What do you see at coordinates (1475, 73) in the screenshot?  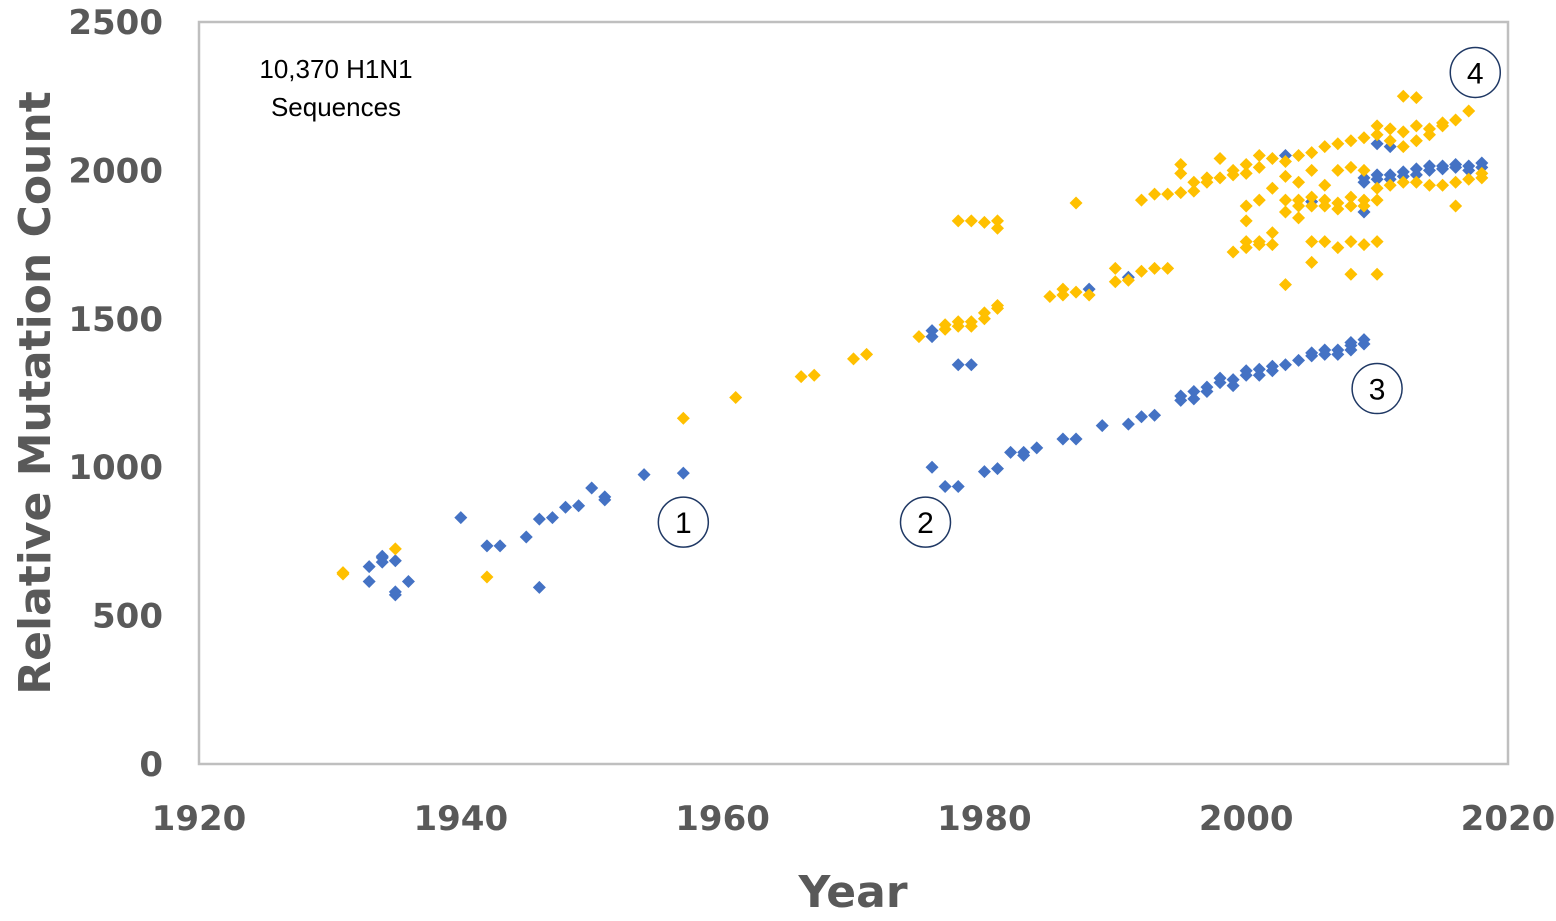 I see `circled-label-text: 4` at bounding box center [1475, 73].